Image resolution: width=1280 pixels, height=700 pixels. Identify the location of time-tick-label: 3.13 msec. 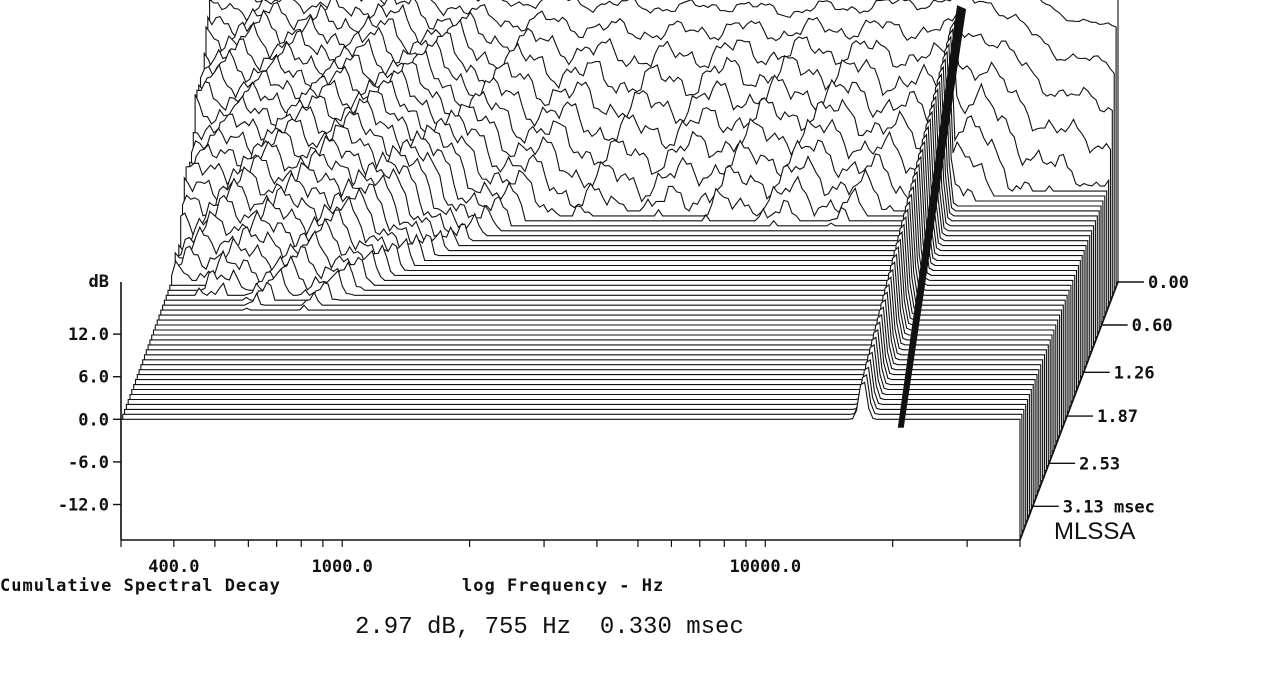
(1109, 507).